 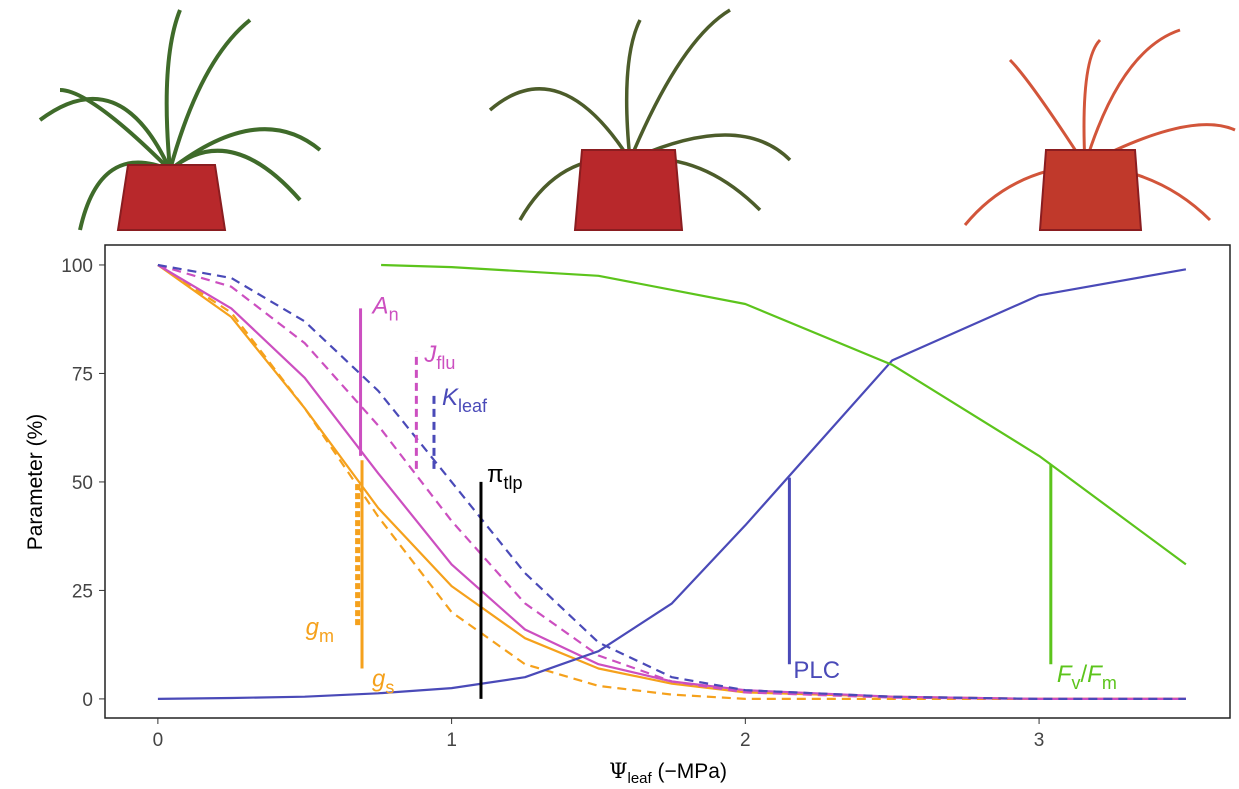 What do you see at coordinates (82, 374) in the screenshot?
I see `y-tick-label: 75` at bounding box center [82, 374].